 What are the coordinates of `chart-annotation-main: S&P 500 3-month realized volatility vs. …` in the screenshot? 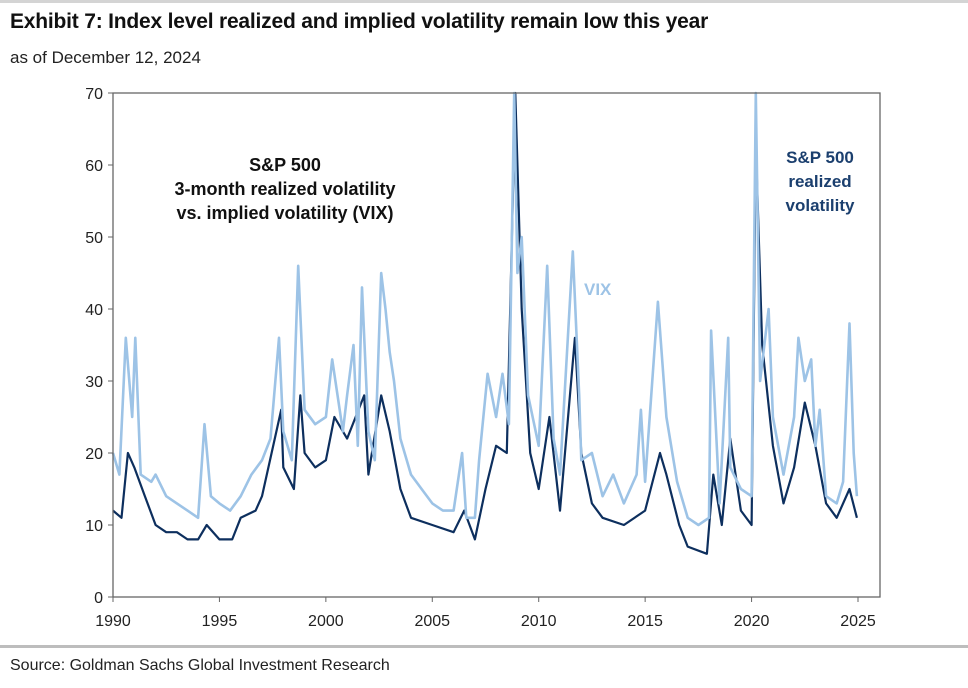 It's located at (285, 189).